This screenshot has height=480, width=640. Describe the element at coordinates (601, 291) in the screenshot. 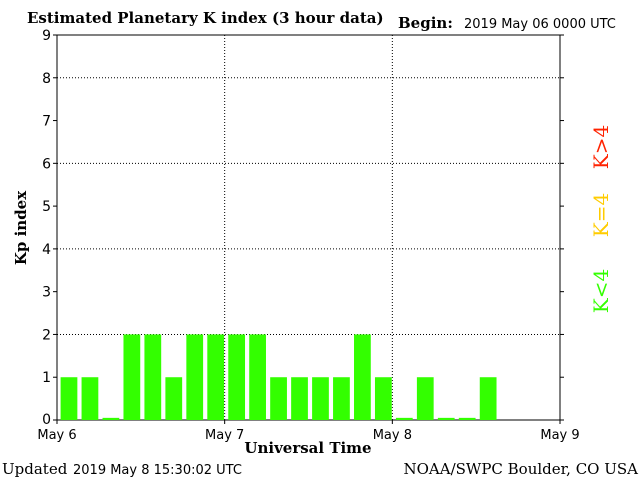

I see `legend-low-label: K<4` at that location.